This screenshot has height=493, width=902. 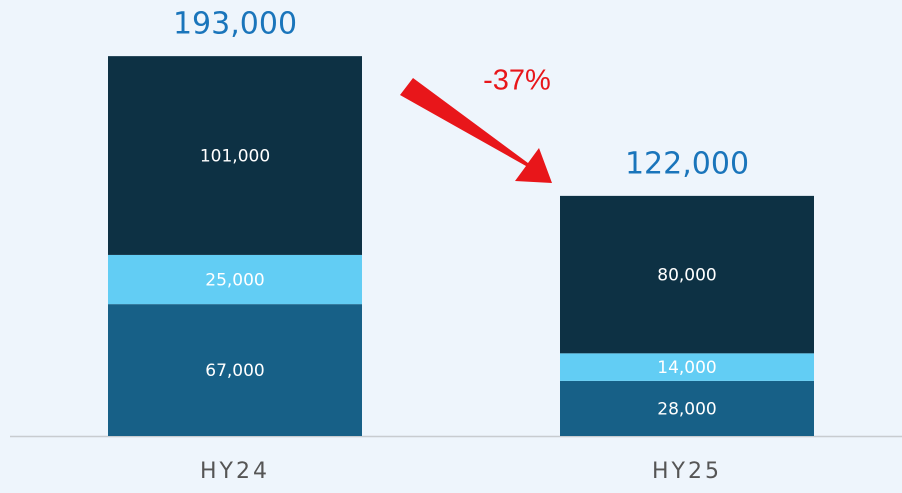 I want to click on total-label: 193,000, so click(x=235, y=24).